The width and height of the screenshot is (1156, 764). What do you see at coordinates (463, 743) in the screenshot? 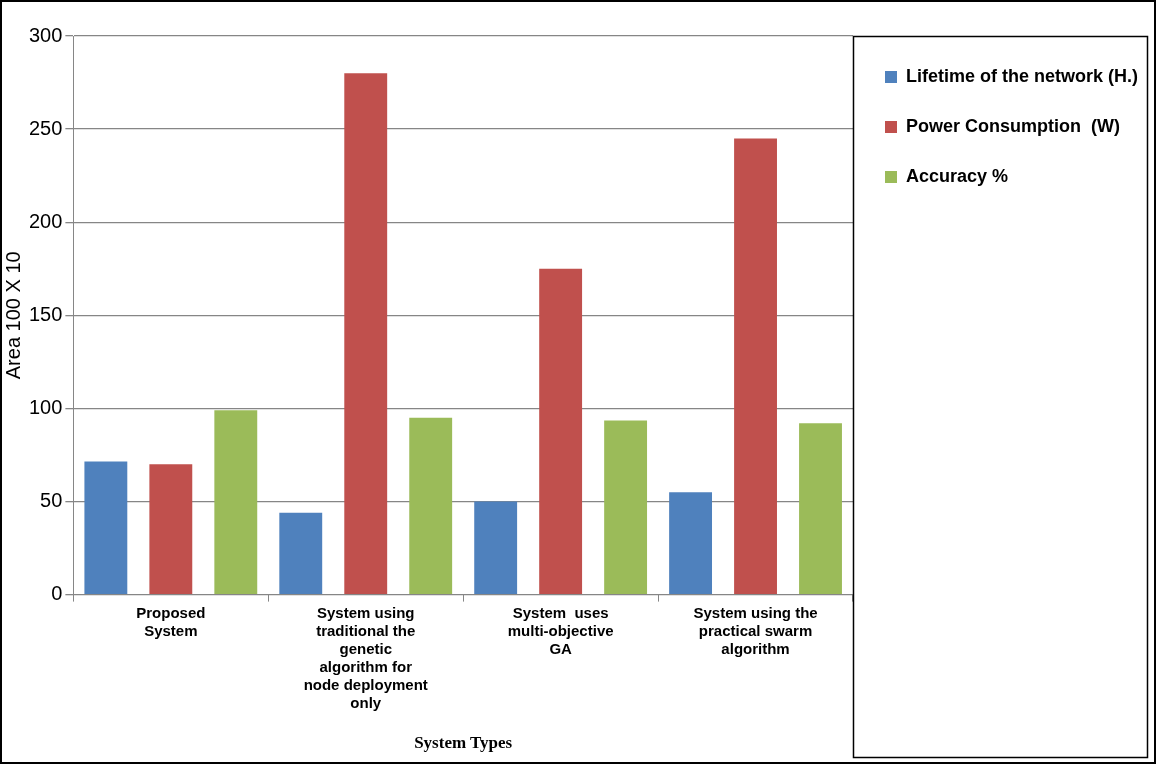
I see `x-axis-title: System Types` at bounding box center [463, 743].